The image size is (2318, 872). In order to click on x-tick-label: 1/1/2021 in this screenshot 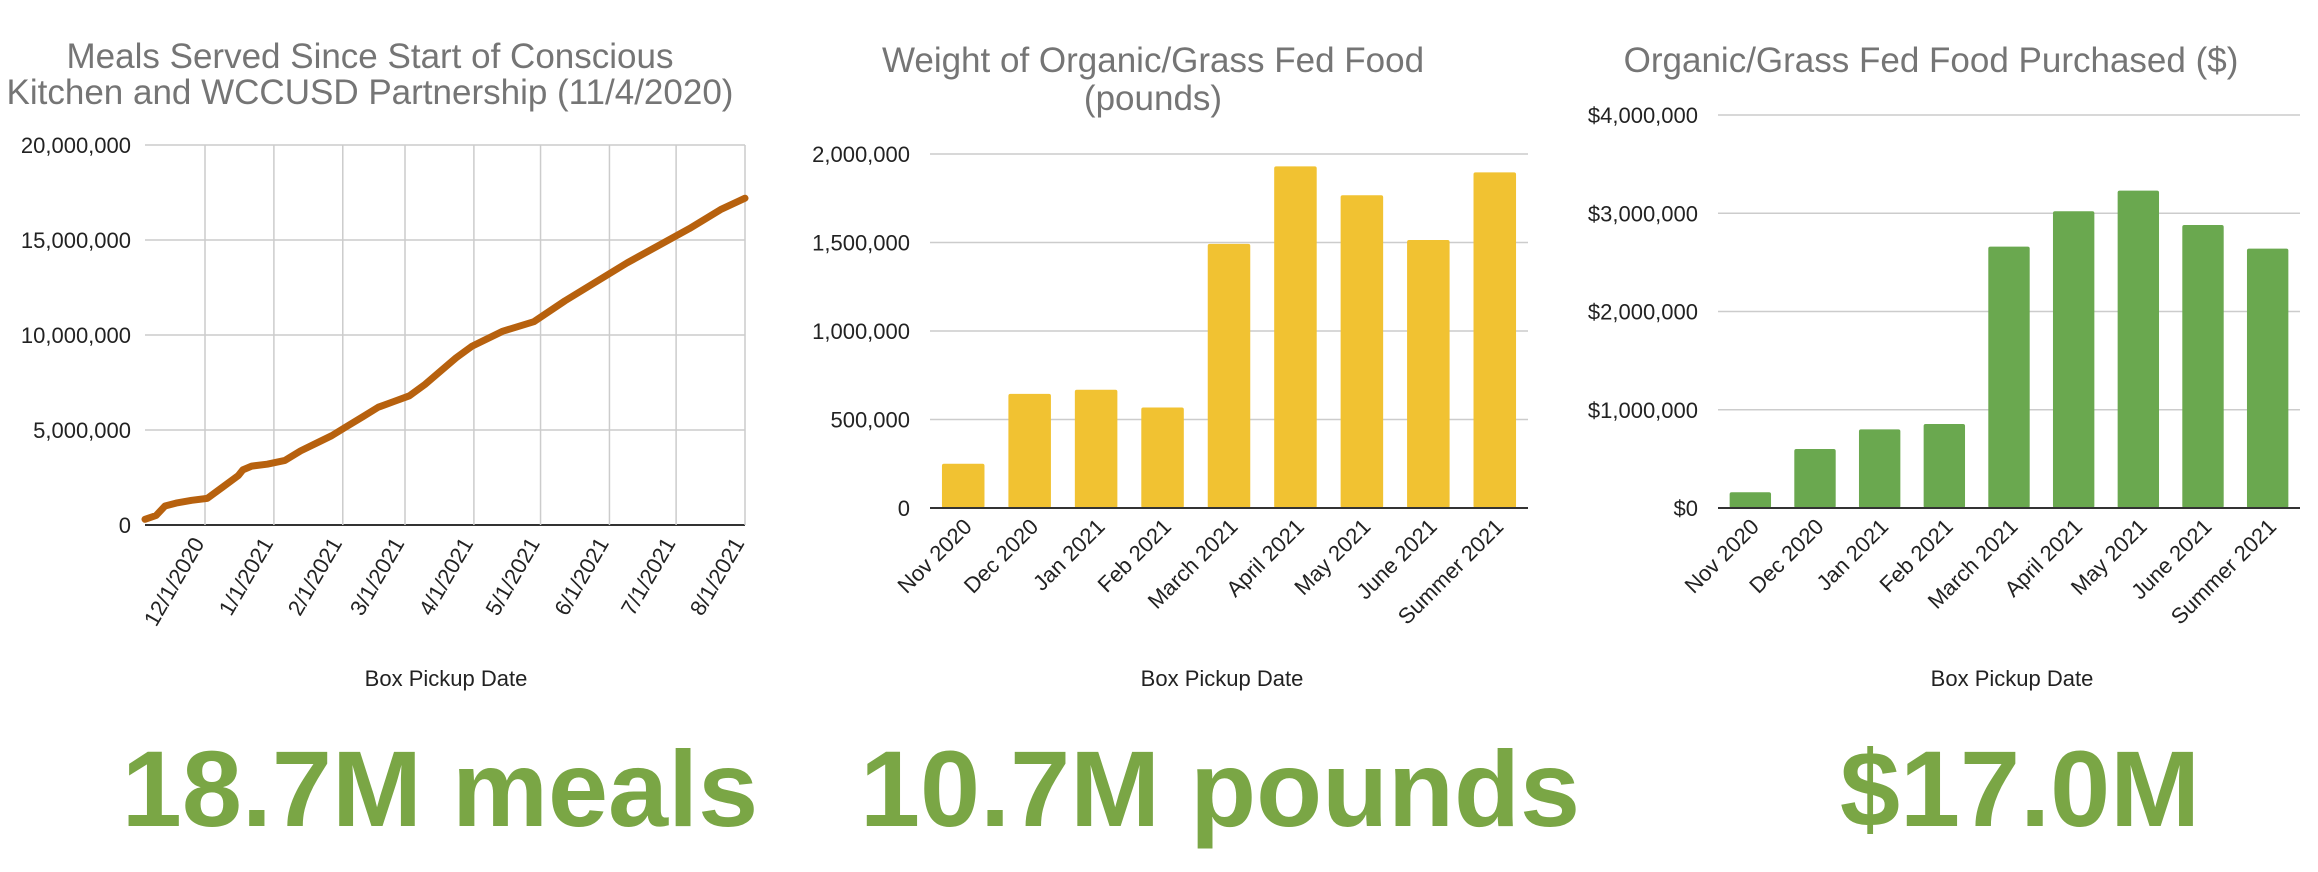, I will do `click(246, 576)`.